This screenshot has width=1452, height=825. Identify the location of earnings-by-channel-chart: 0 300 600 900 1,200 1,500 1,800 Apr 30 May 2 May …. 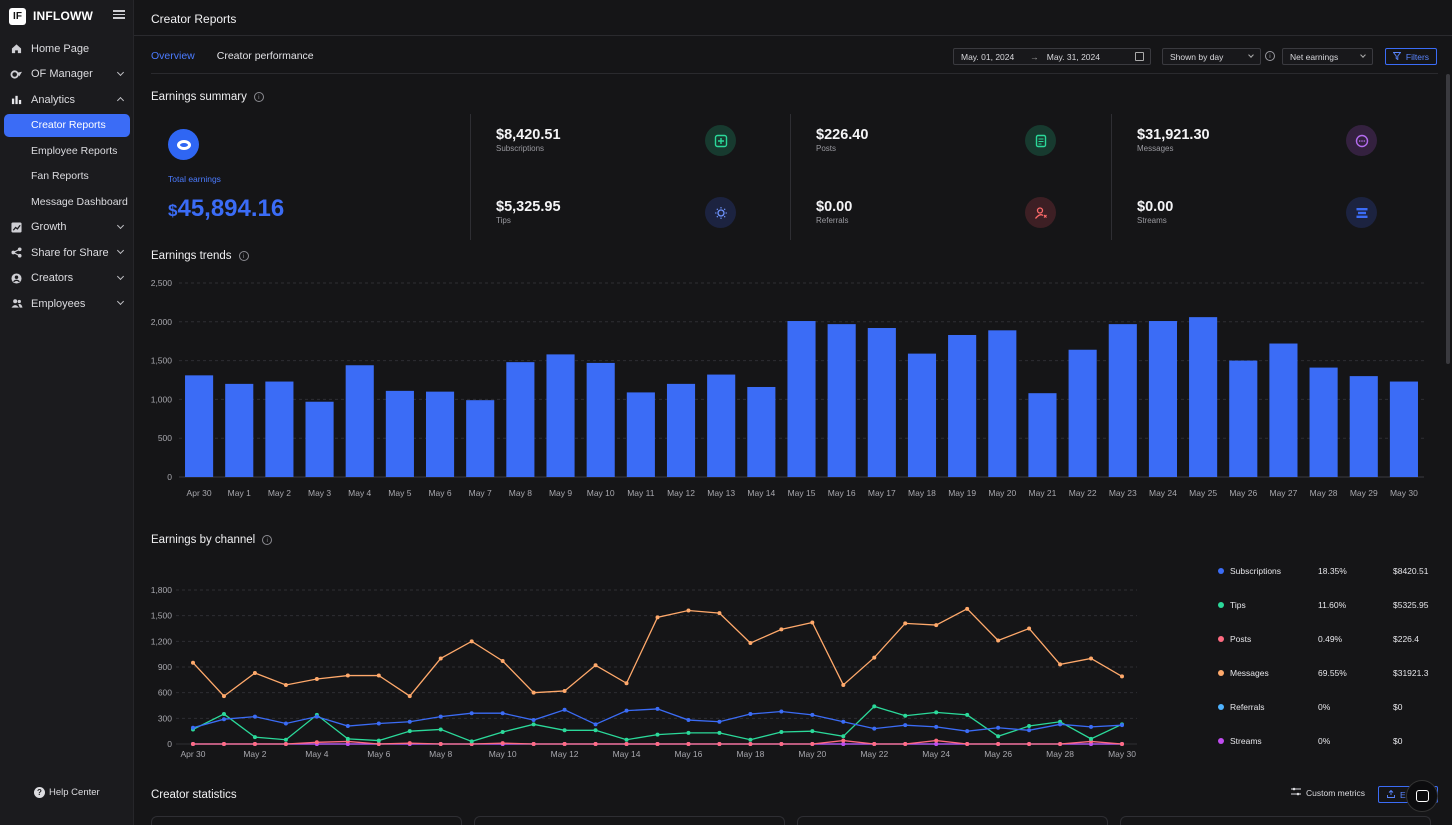
(644, 672).